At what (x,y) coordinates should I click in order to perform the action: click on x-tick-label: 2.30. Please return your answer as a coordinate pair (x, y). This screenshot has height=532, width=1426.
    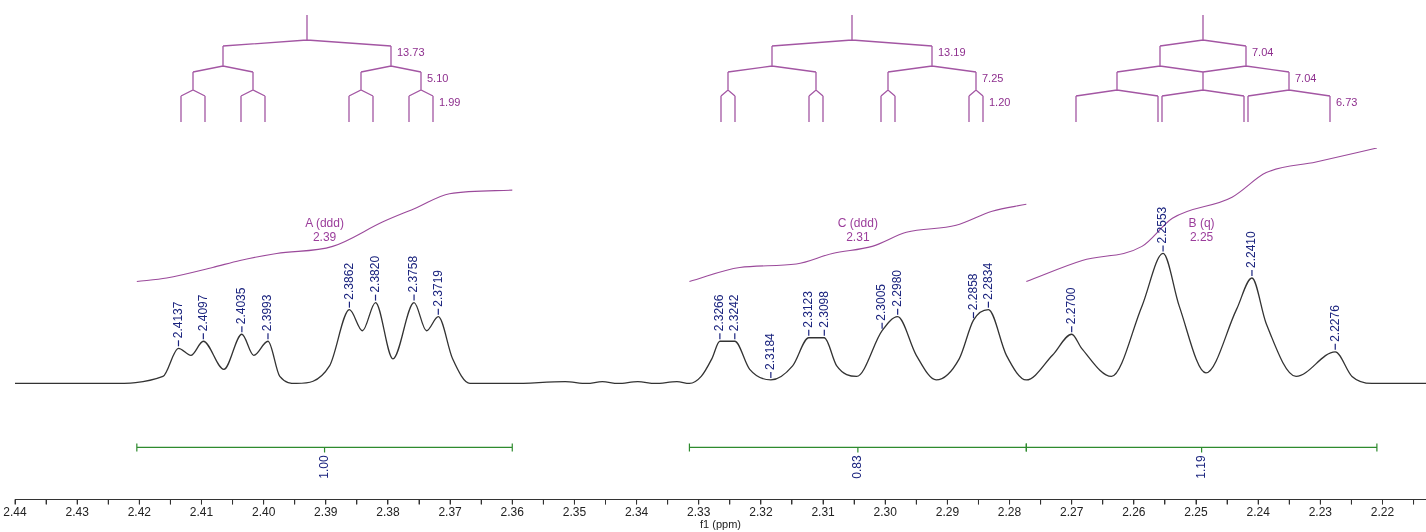
    Looking at the image, I should click on (885, 511).